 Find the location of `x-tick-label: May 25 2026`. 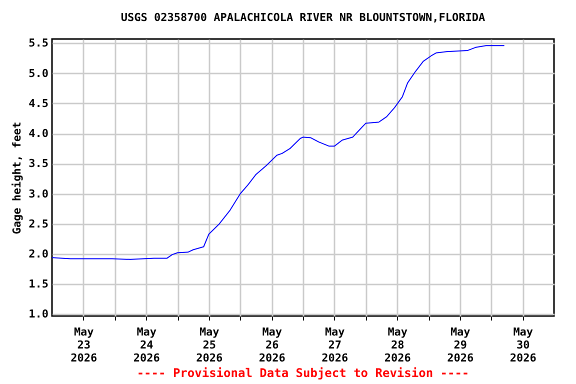

x-tick-label: May 25 2026 is located at coordinates (209, 345).